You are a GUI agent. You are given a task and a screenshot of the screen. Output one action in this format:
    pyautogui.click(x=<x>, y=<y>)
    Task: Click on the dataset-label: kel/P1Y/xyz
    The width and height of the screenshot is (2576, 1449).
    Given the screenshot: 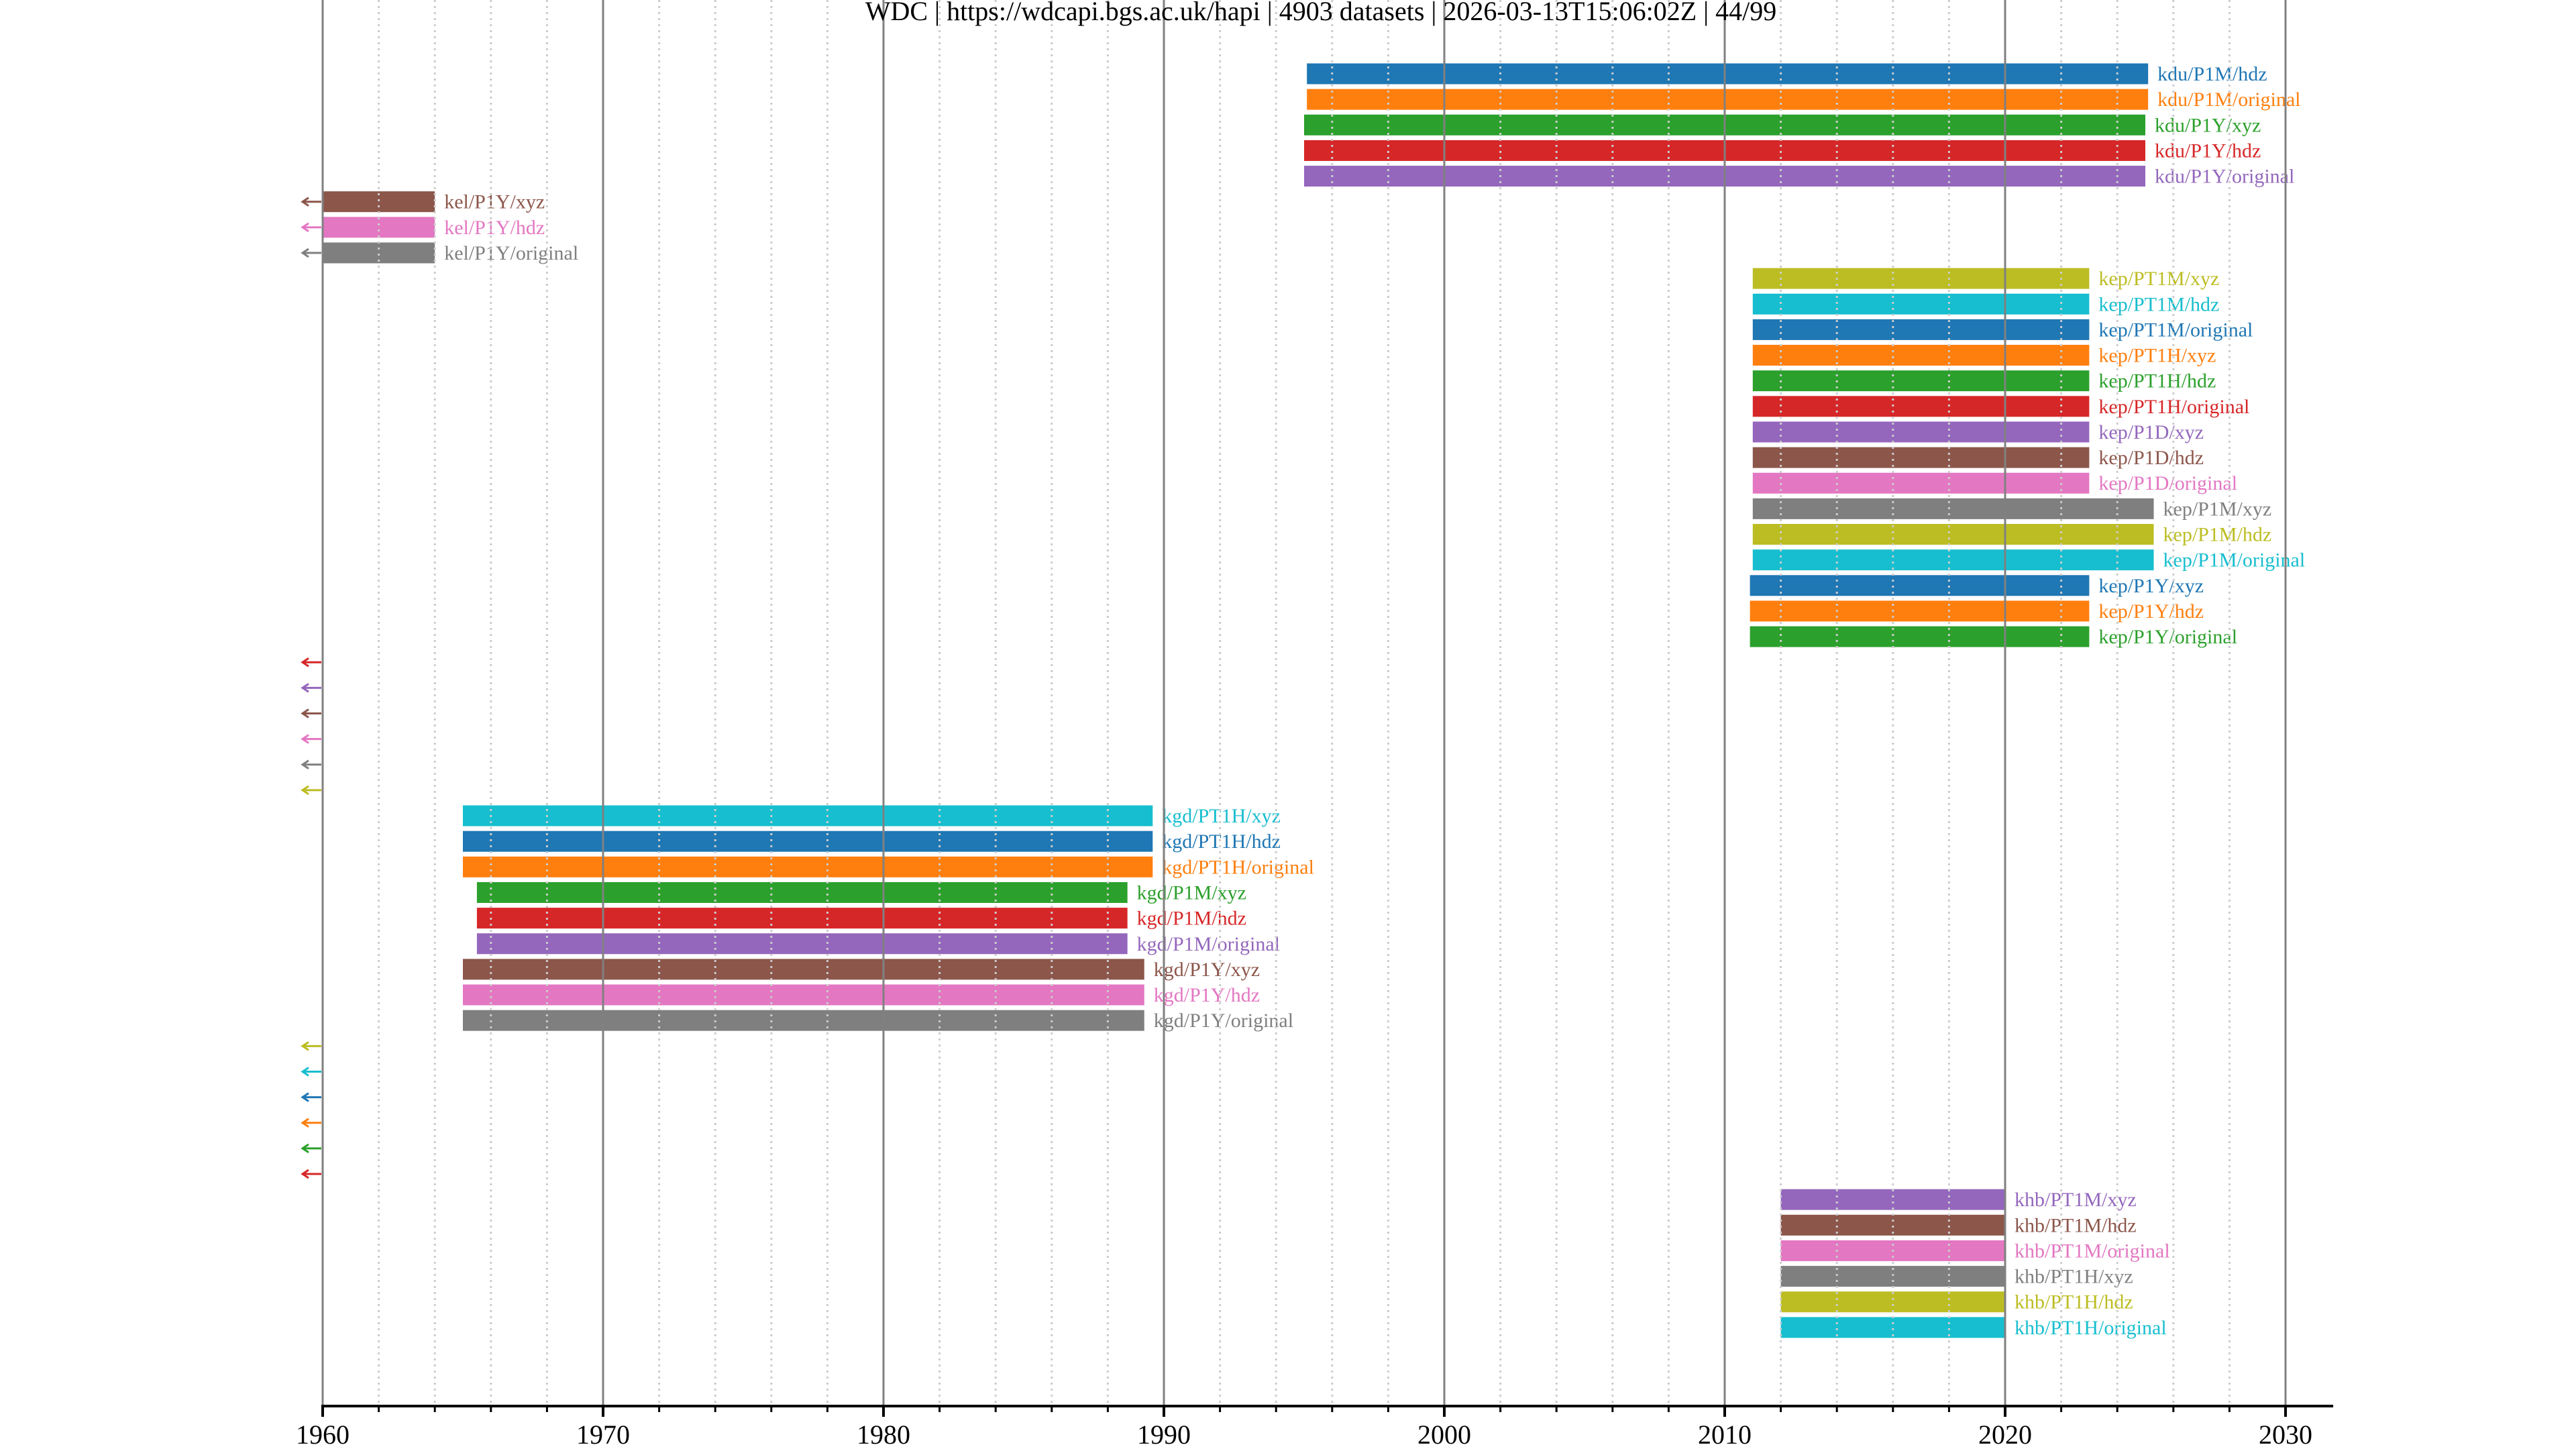 What is the action you would take?
    pyautogui.click(x=494, y=202)
    